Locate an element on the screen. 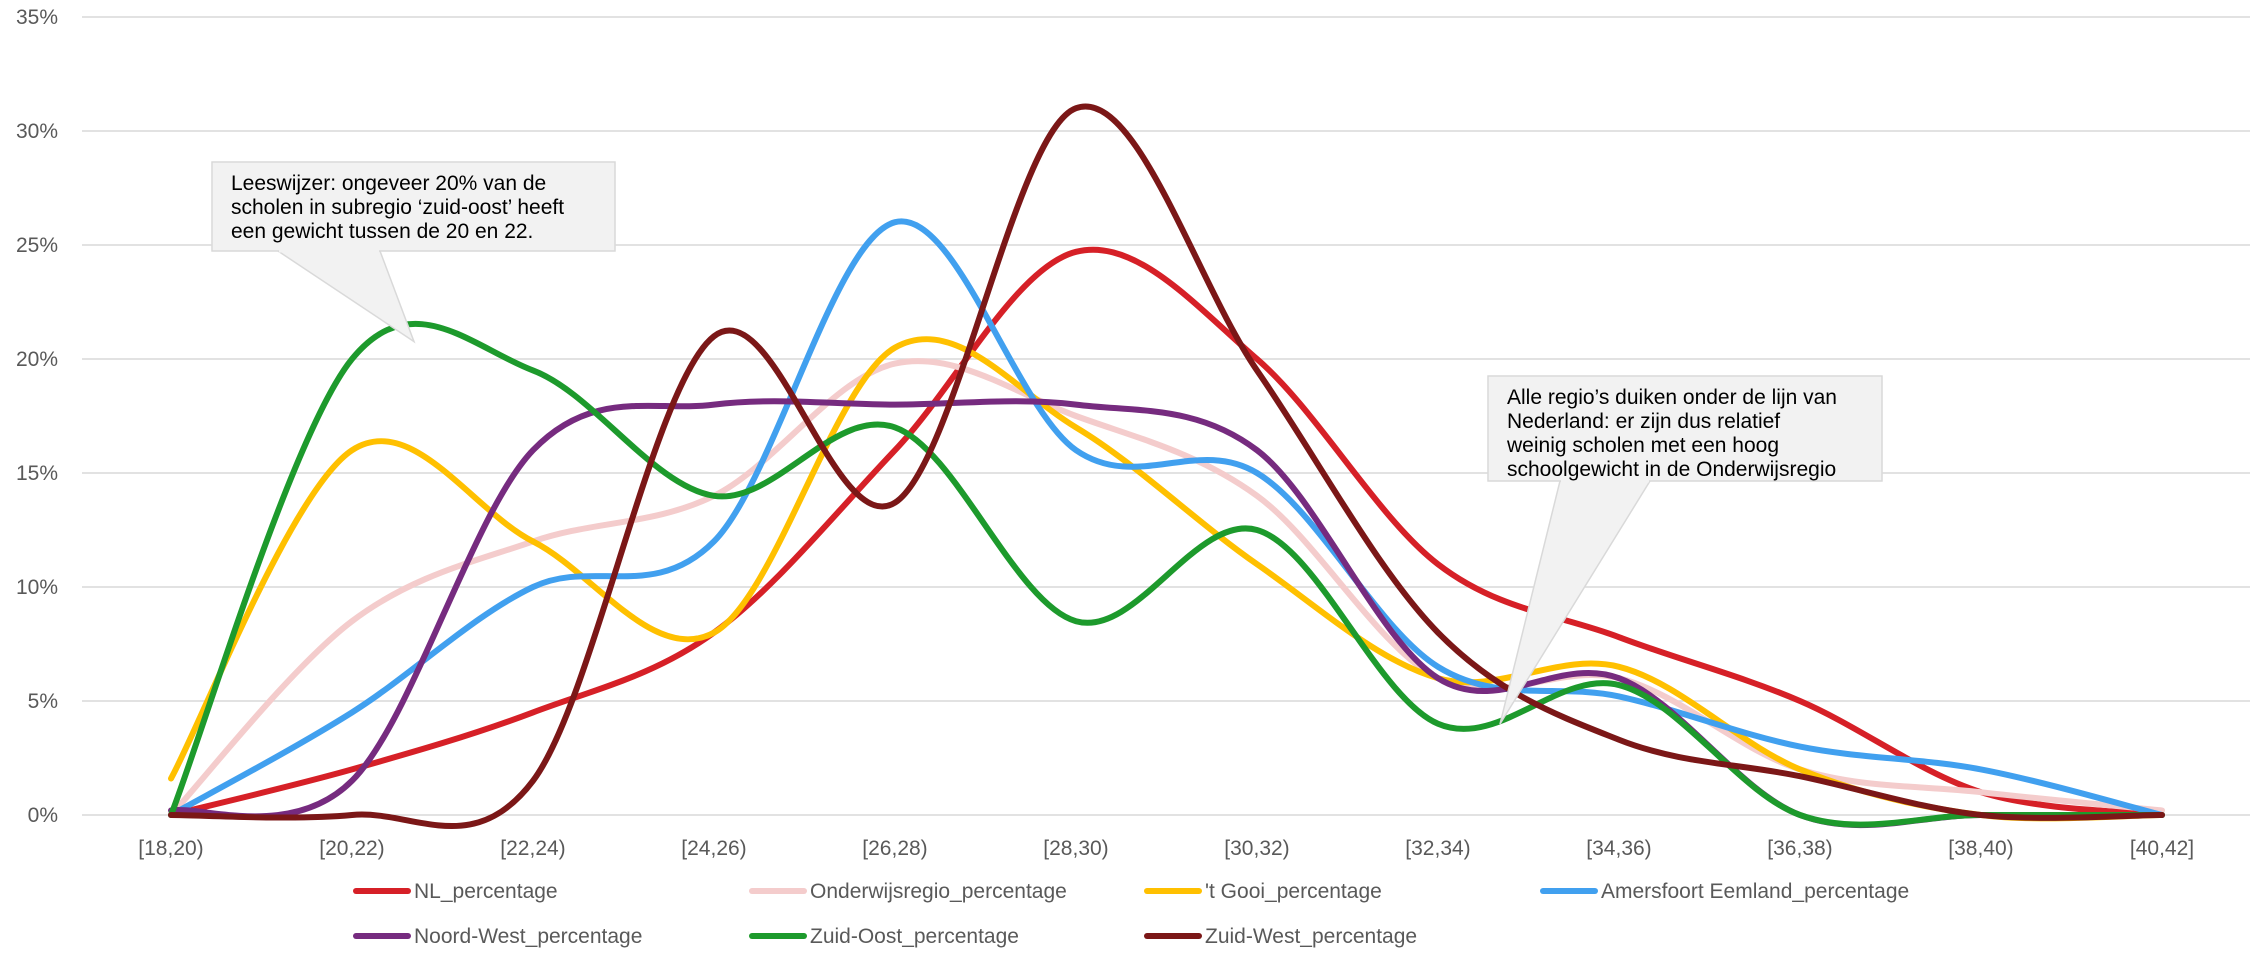 The height and width of the screenshot is (955, 2259). y-tick-label: 15% is located at coordinates (37, 473).